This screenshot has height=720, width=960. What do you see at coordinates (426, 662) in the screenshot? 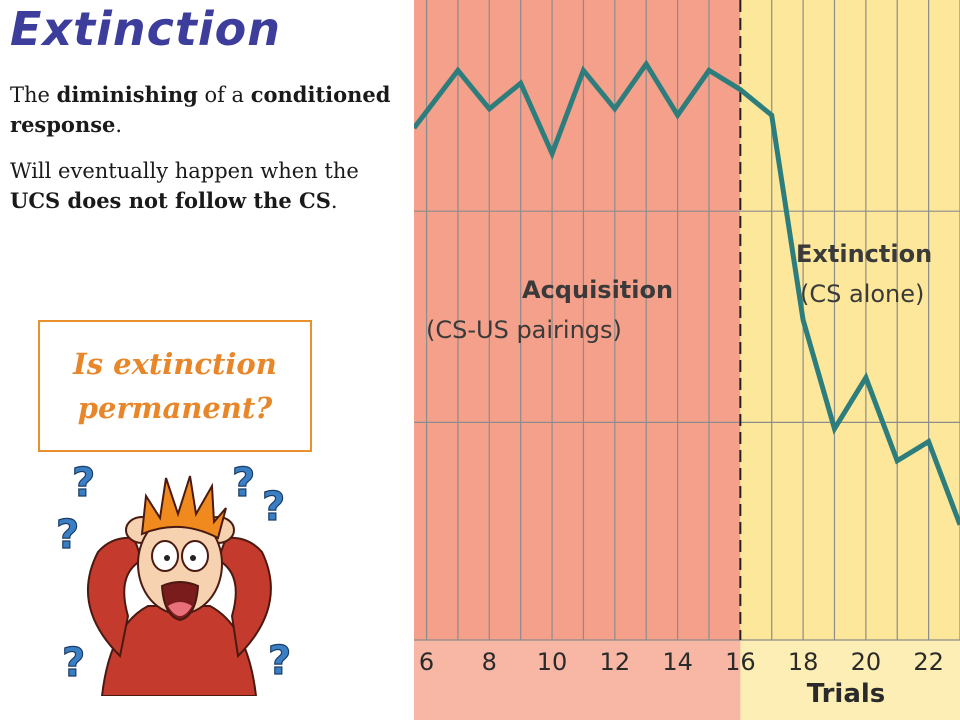
I see `x-tick-label: 6` at bounding box center [426, 662].